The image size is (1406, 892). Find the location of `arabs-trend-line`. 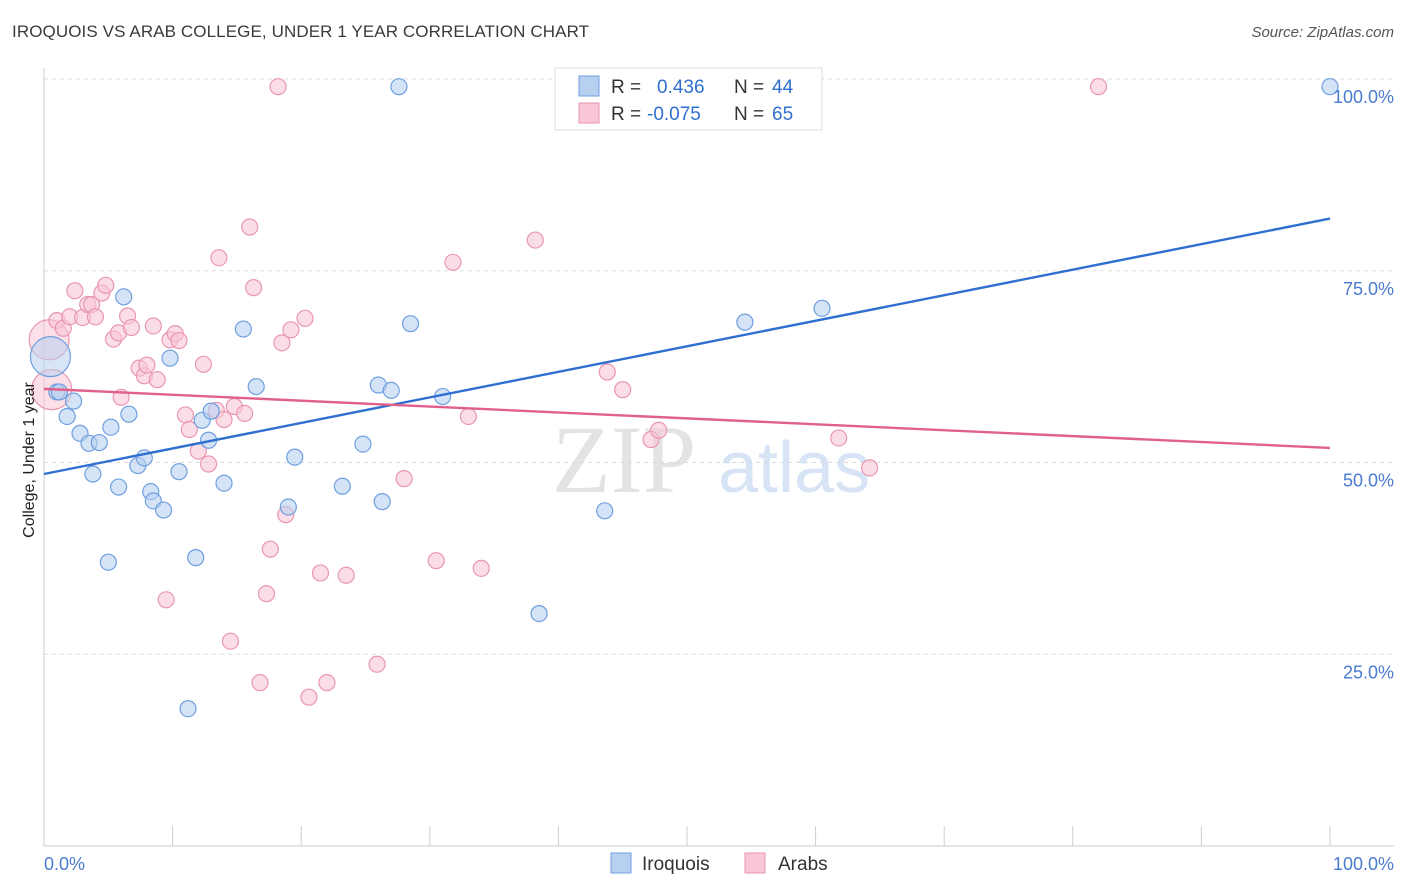

arabs-trend-line is located at coordinates (687, 418).